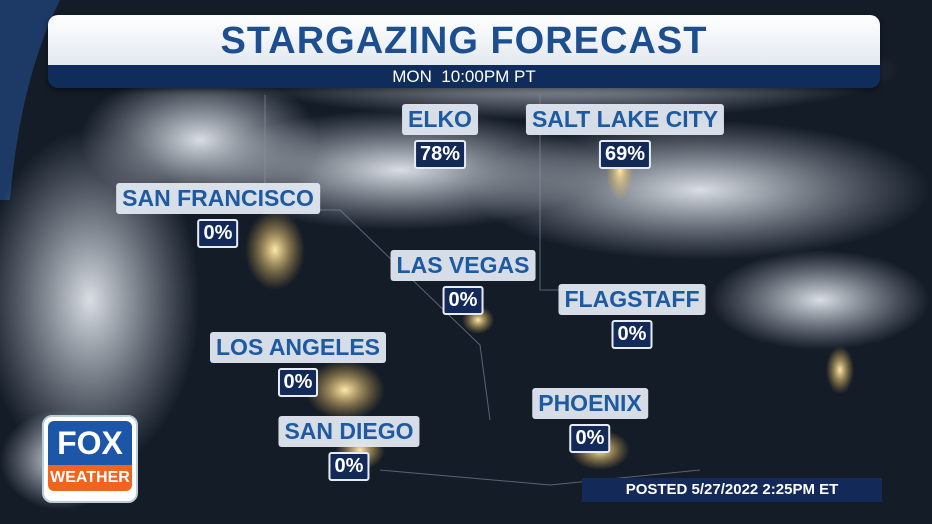 The height and width of the screenshot is (524, 932). I want to click on city-name: LAS VEGAS, so click(463, 265).